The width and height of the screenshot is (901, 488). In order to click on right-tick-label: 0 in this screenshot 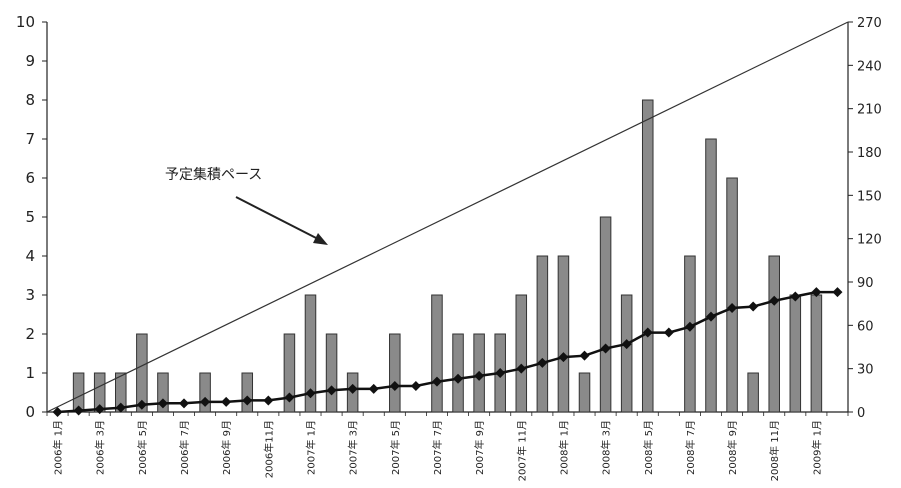, I will do `click(861, 413)`.